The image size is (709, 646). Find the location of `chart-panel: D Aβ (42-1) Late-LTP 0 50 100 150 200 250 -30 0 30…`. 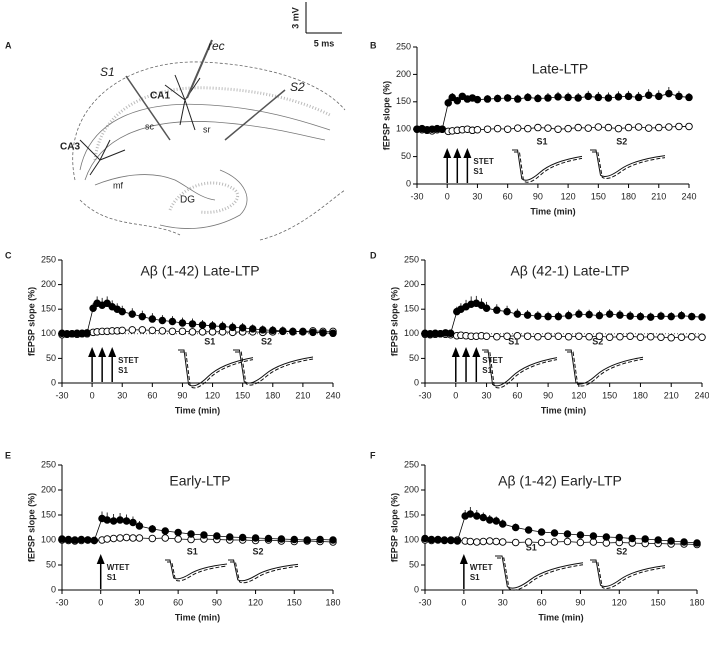

chart-panel: D Aβ (42-1) Late-LTP 0 50 100 150 200 250 -30 0 30… is located at coordinates (539, 332).